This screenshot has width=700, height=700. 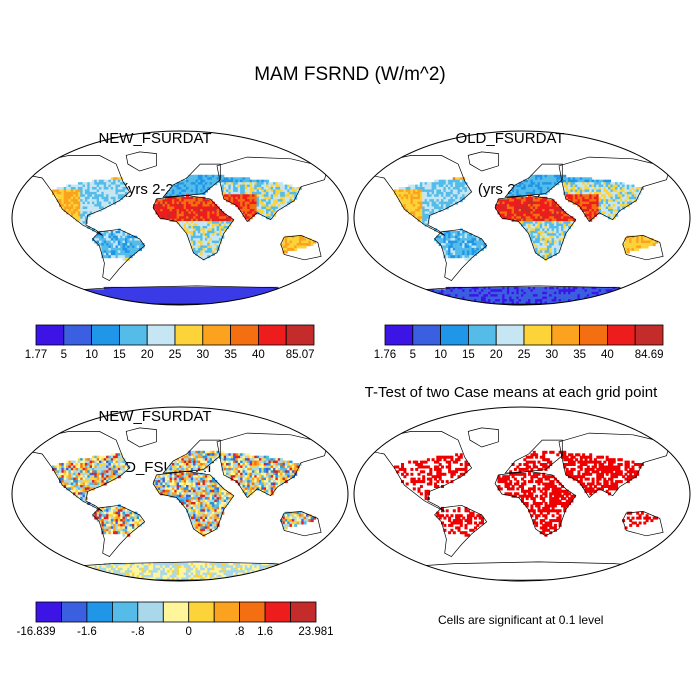 What do you see at coordinates (35, 632) in the screenshot?
I see `colorbar-diff-label-0: -16.839` at bounding box center [35, 632].